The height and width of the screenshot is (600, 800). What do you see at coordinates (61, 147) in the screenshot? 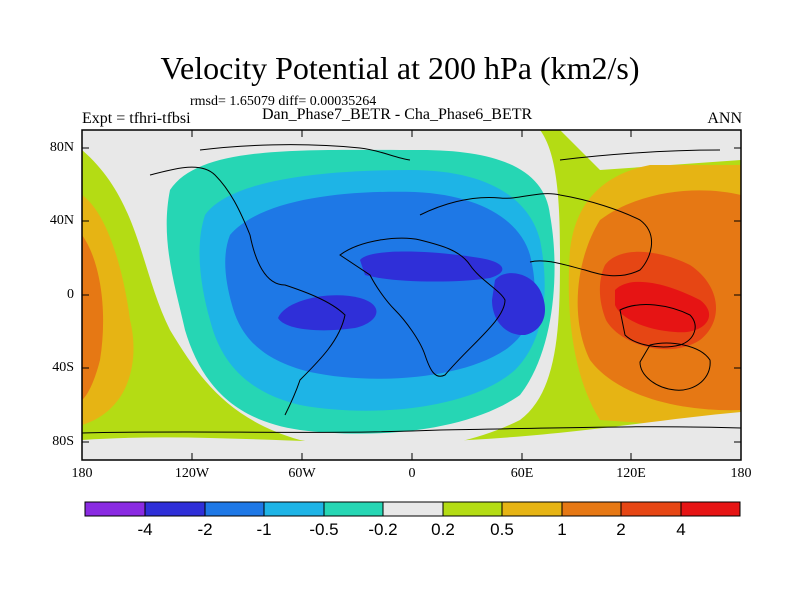
I see `lat-tick-label: 80N` at bounding box center [61, 147].